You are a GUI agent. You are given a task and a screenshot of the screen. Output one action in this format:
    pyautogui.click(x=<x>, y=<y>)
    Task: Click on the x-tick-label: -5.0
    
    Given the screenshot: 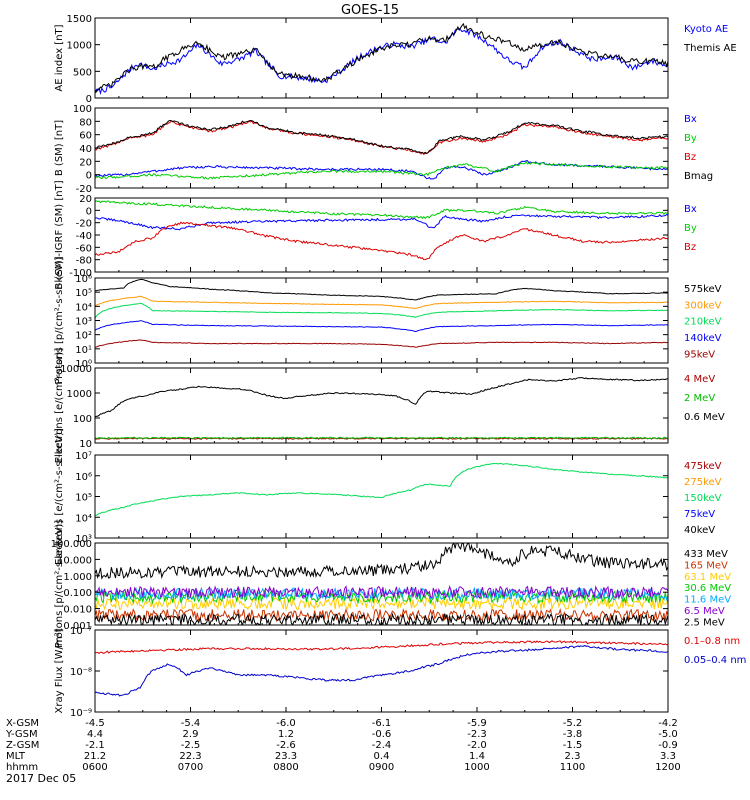 What is the action you would take?
    pyautogui.click(x=668, y=734)
    